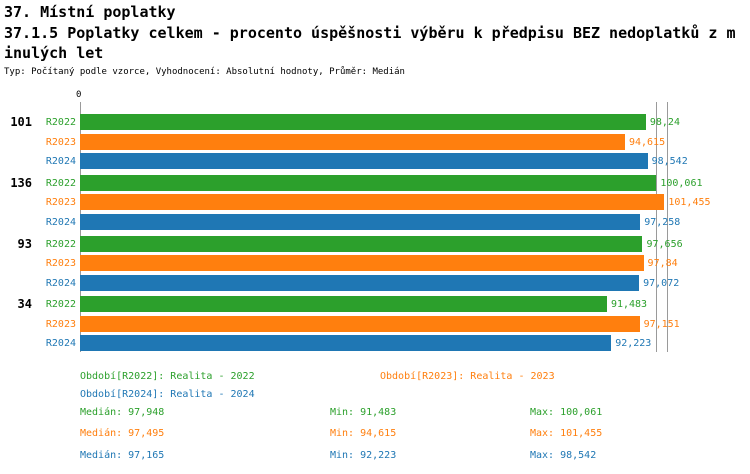  Describe the element at coordinates (681, 183) in the screenshot. I see `bar-value-label: 100,061` at that location.